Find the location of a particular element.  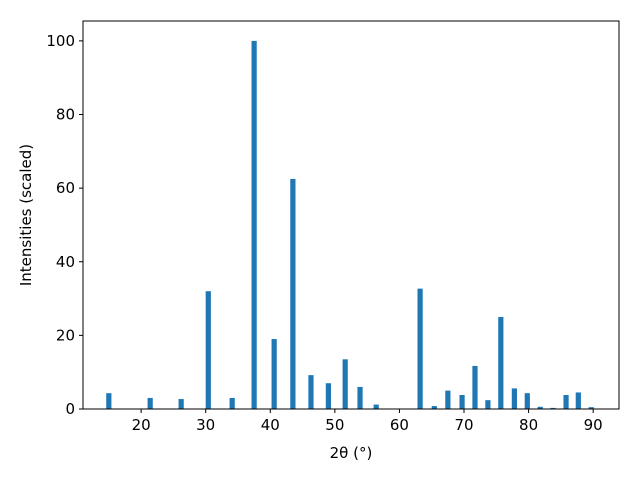

x-tick-label: 30 is located at coordinates (205, 425).